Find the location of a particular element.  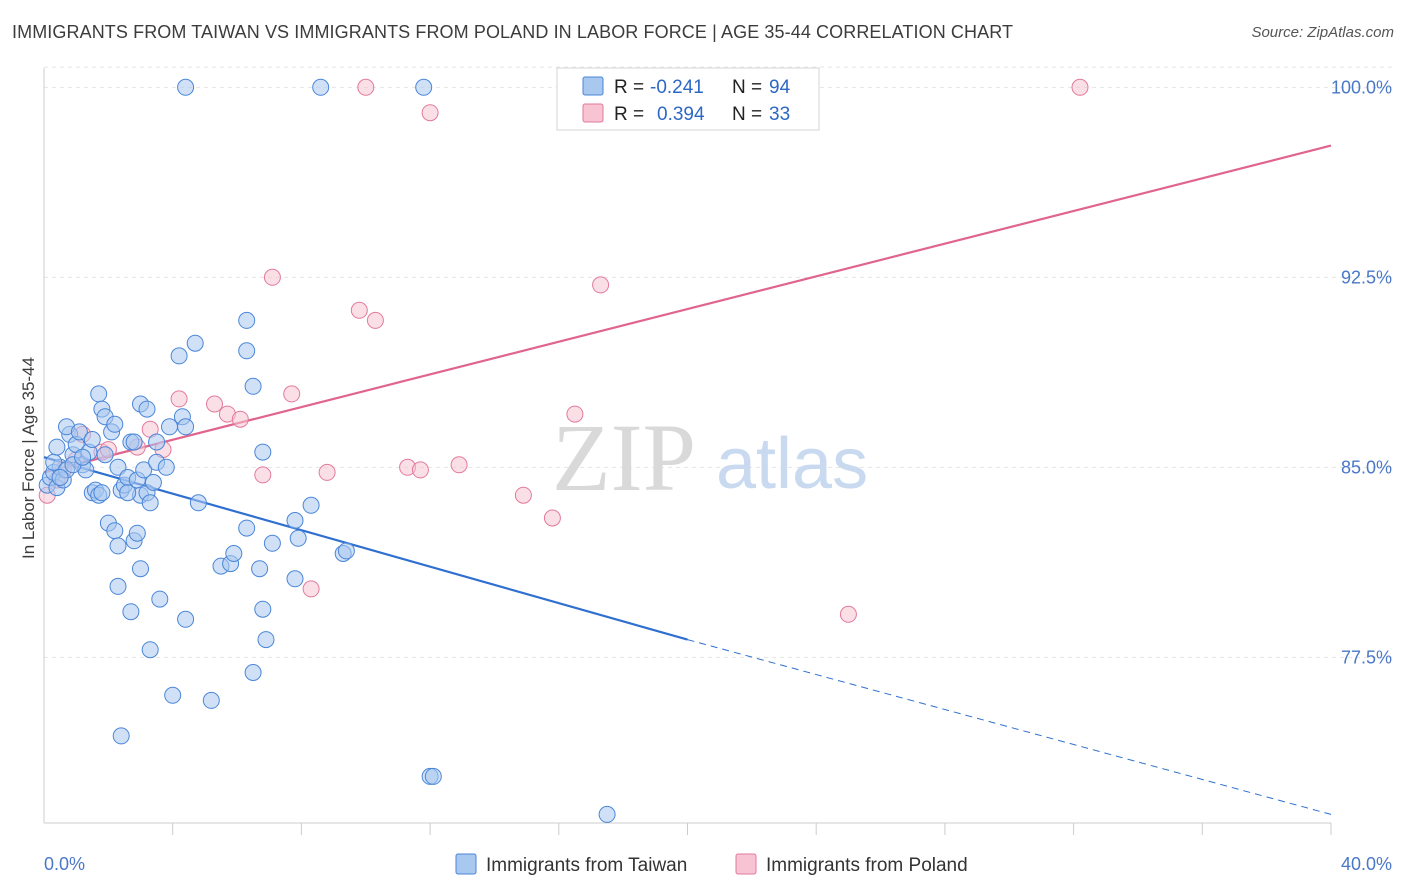

legend-n-value-poland: 33 is located at coordinates (779, 114).